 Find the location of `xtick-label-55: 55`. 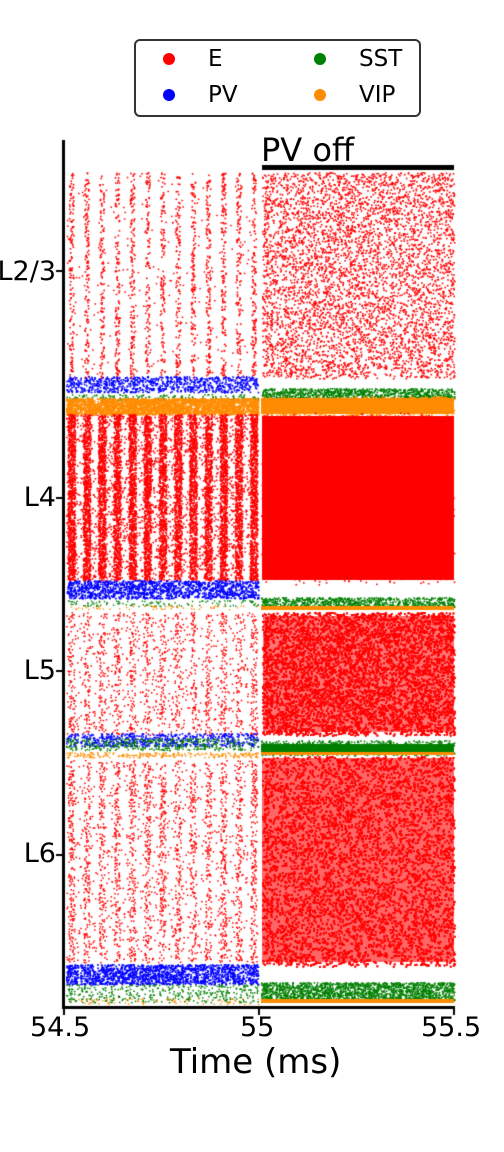

xtick-label-55: 55 is located at coordinates (257, 1027).